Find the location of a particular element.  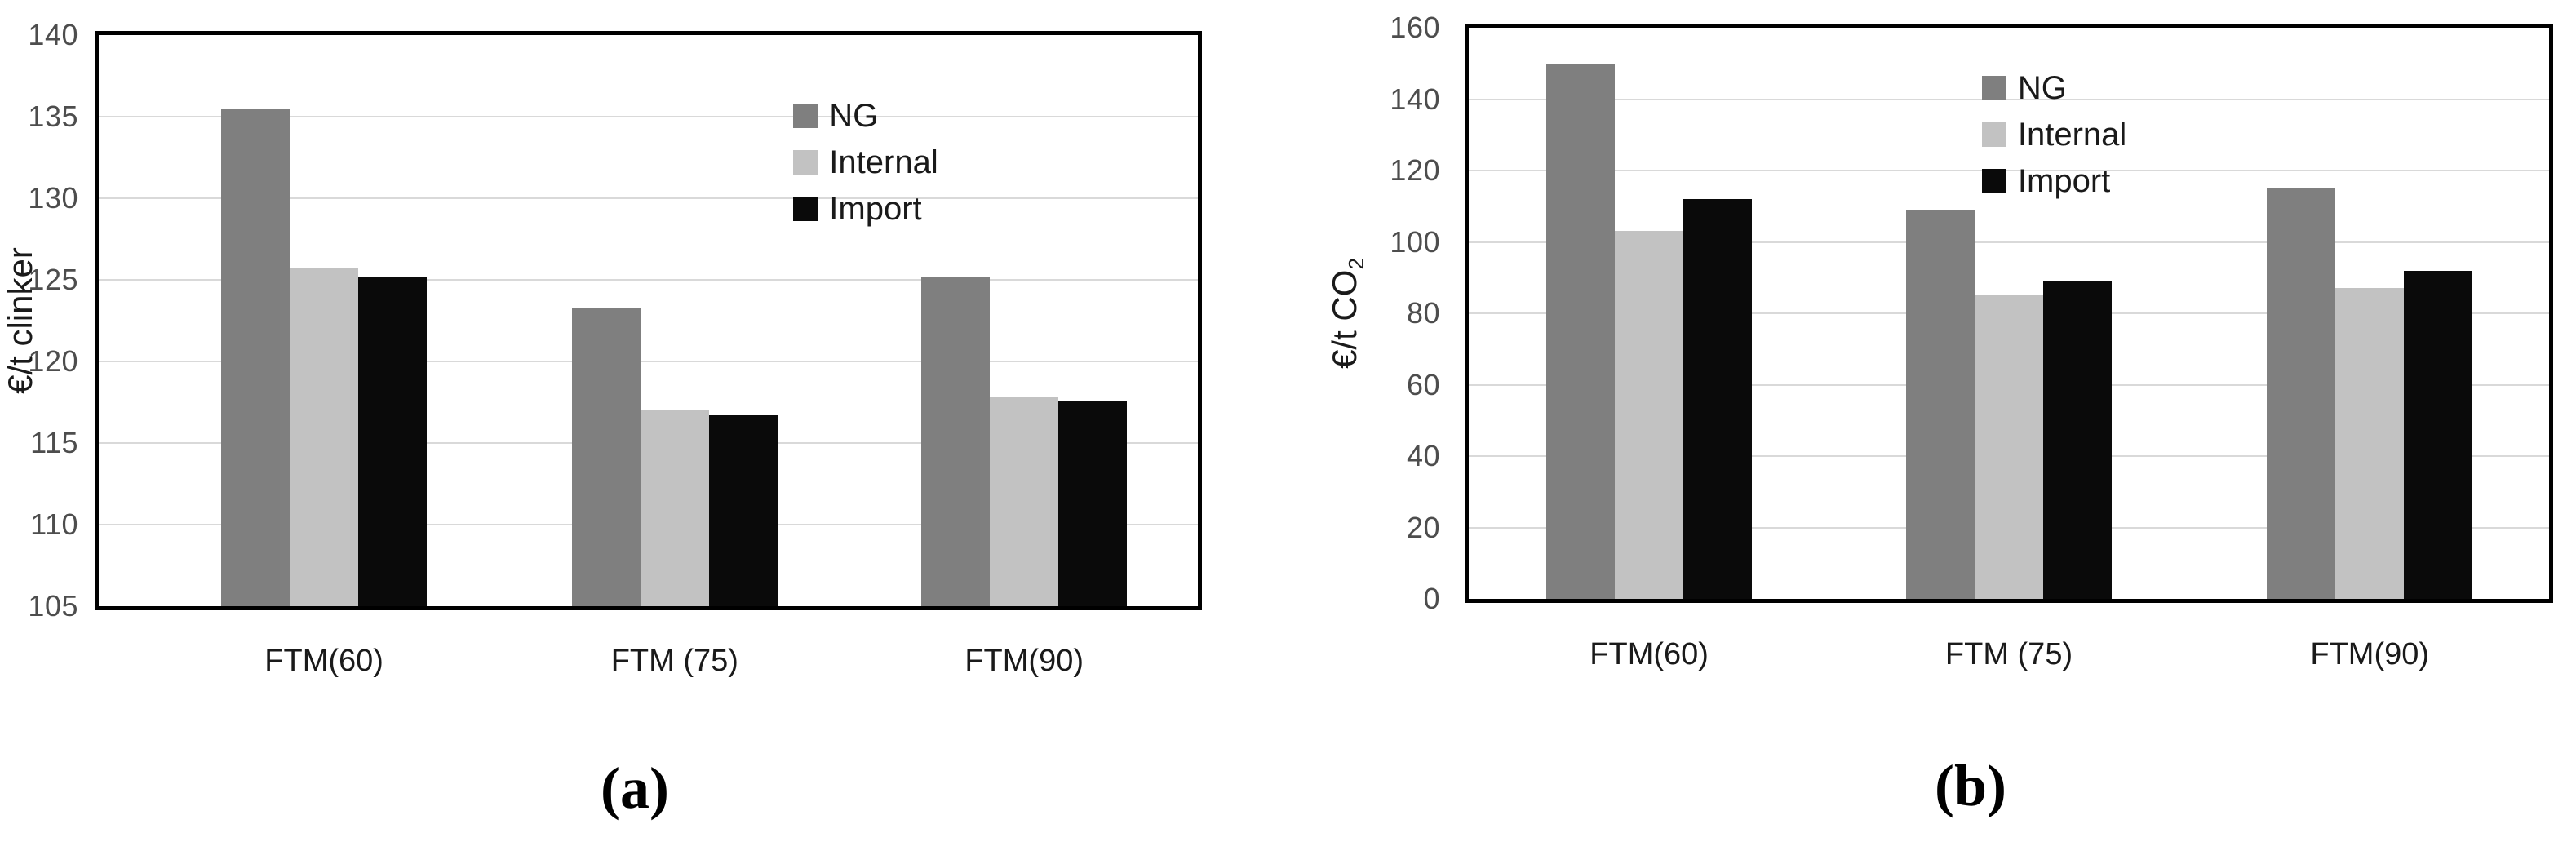

y-tick-label-20: 20 is located at coordinates (1423, 527).